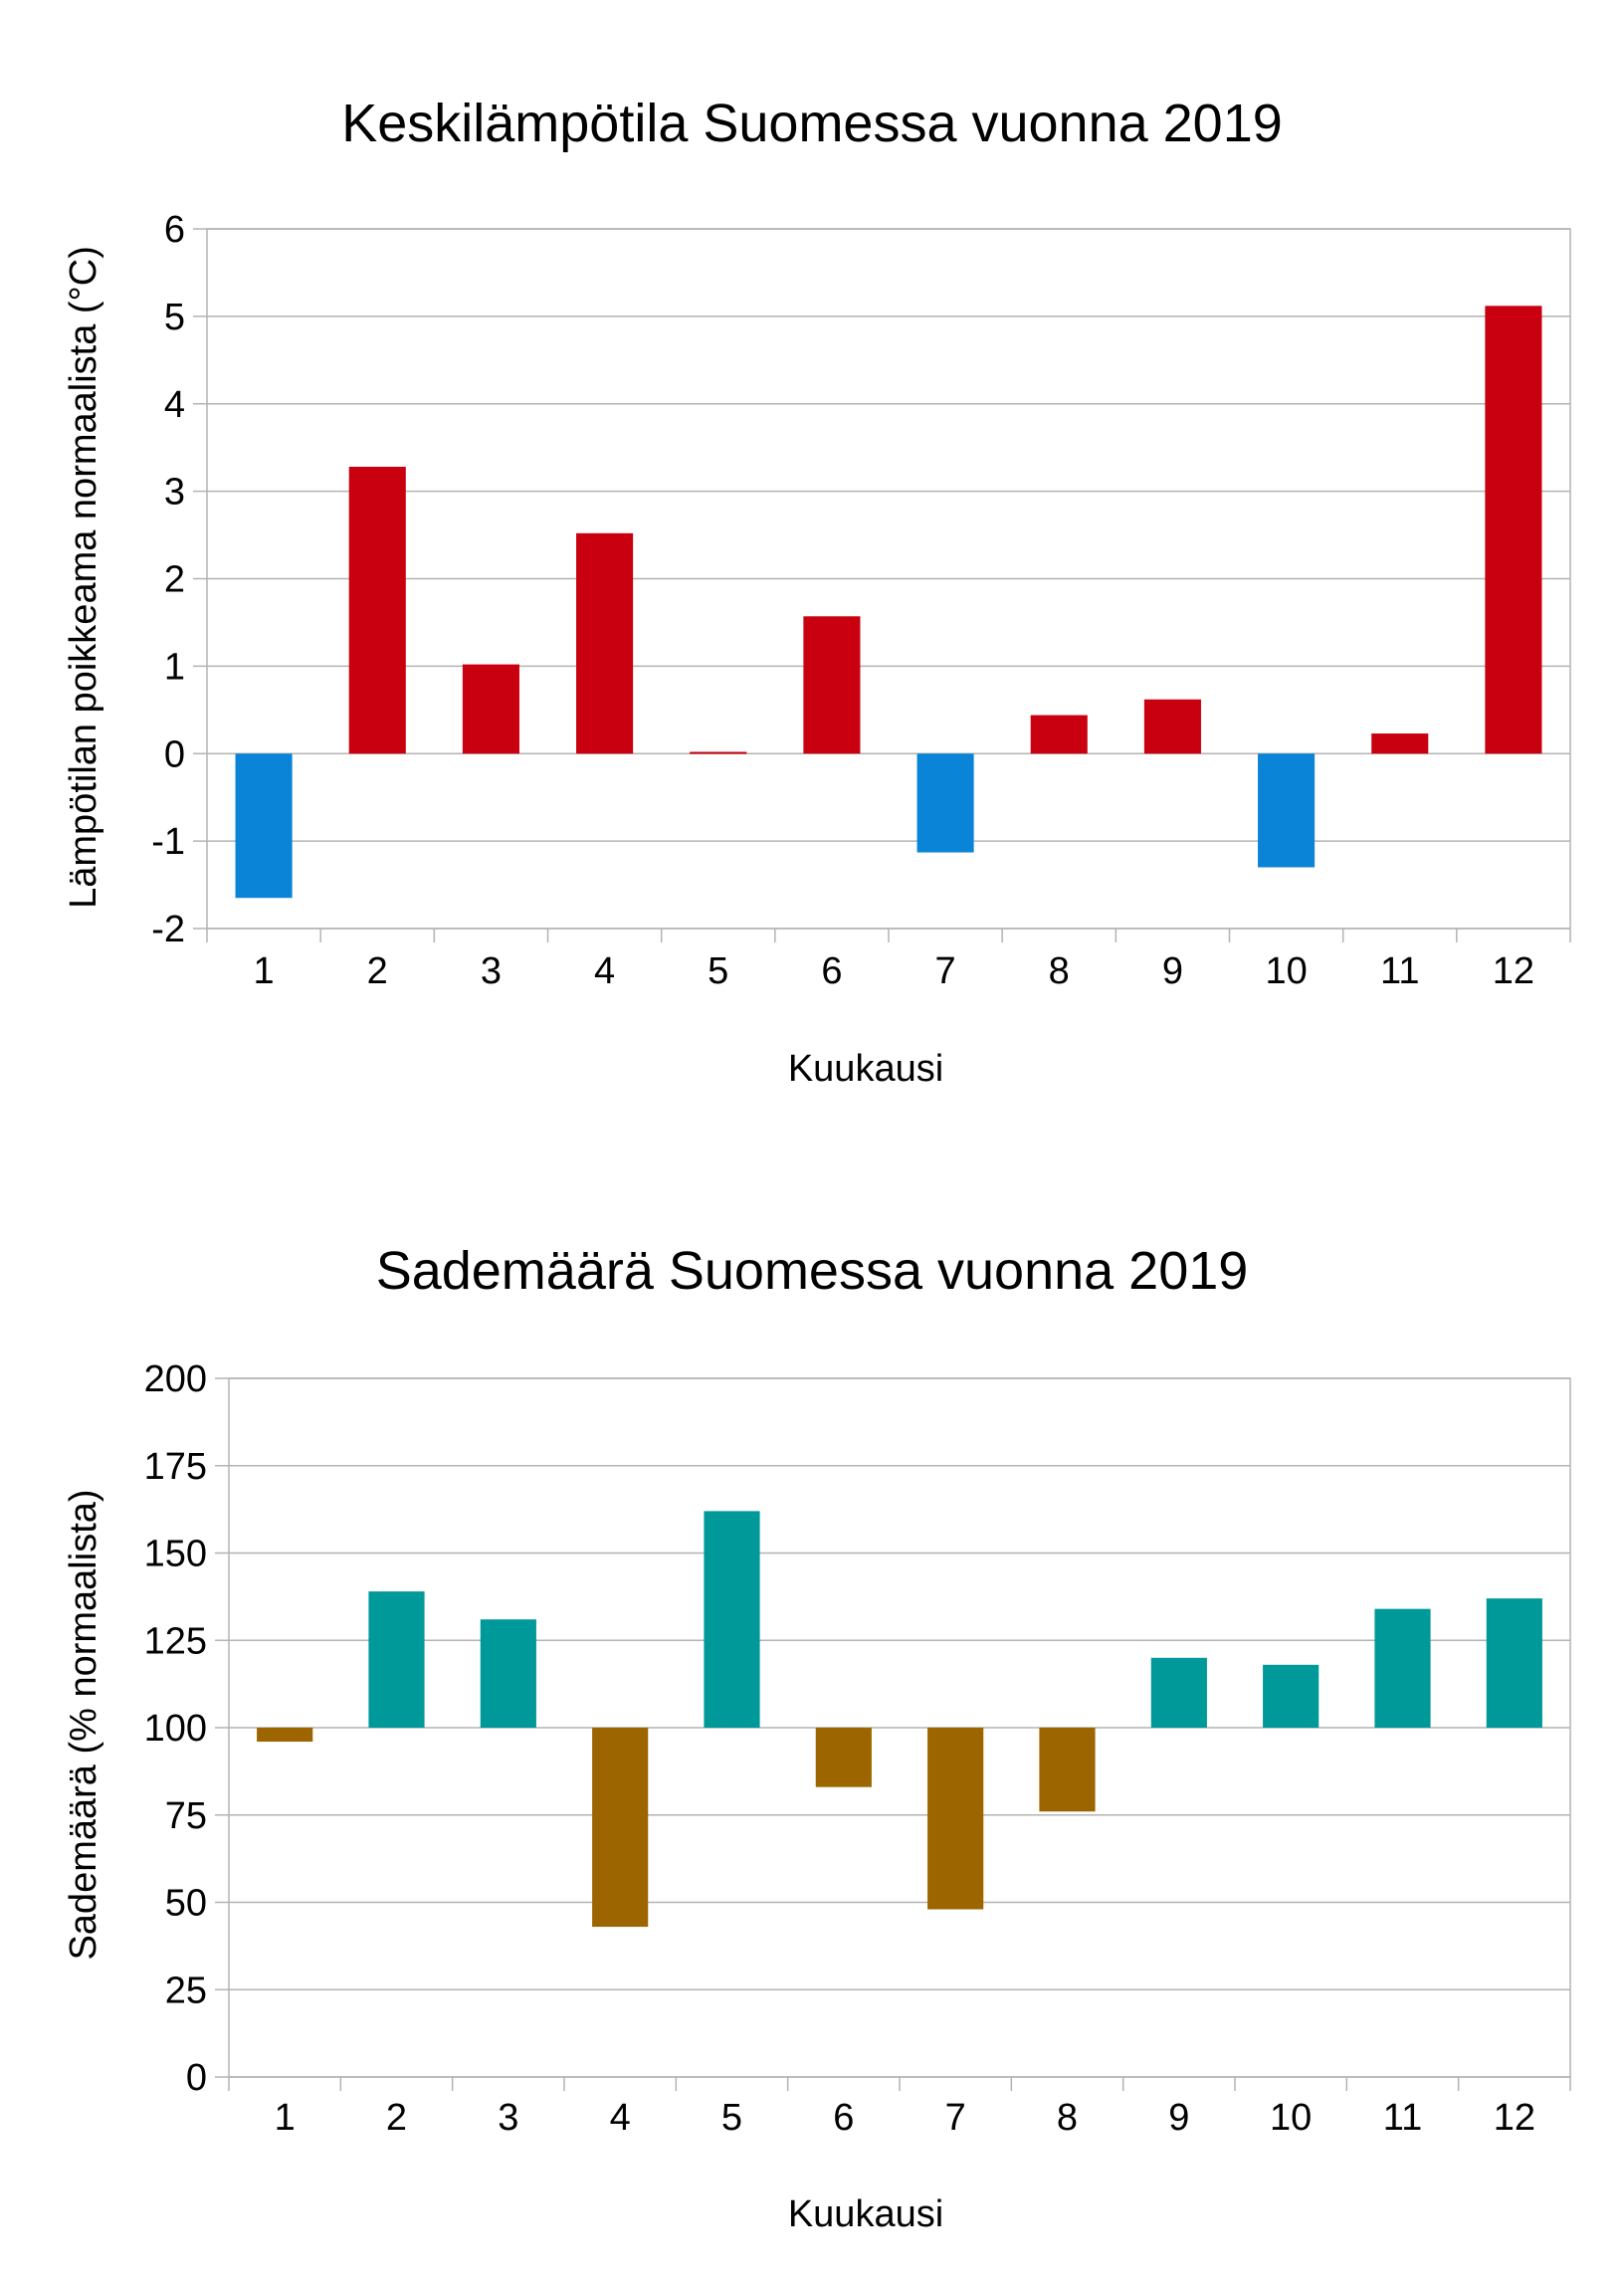 The width and height of the screenshot is (1624, 2284). Describe the element at coordinates (1514, 2118) in the screenshot. I see `precipitation-x-tick-label: 12` at that location.